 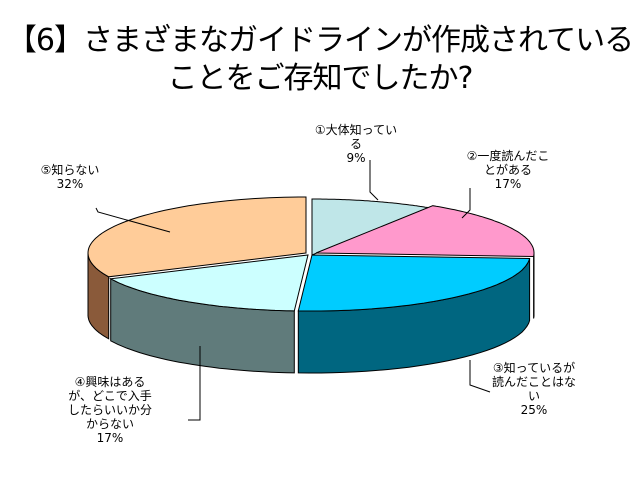 I want to click on chart-title-line-2: ことをご存知でしたか?, so click(x=320, y=78).